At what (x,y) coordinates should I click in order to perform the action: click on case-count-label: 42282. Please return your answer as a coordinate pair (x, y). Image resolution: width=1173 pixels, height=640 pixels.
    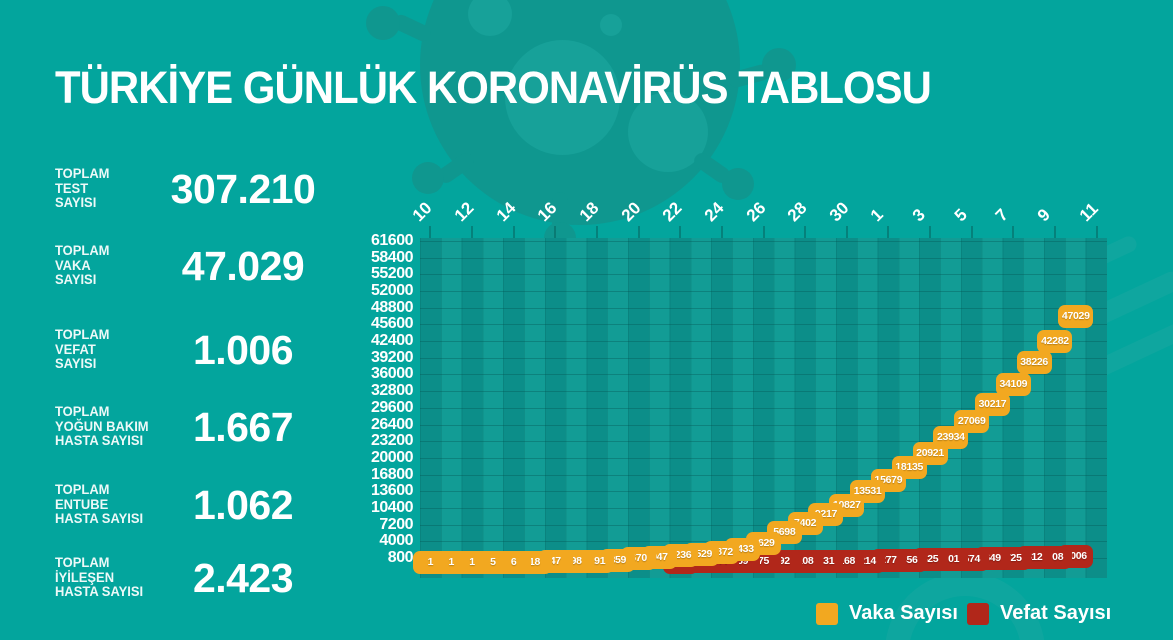
    Looking at the image, I should click on (1055, 342).